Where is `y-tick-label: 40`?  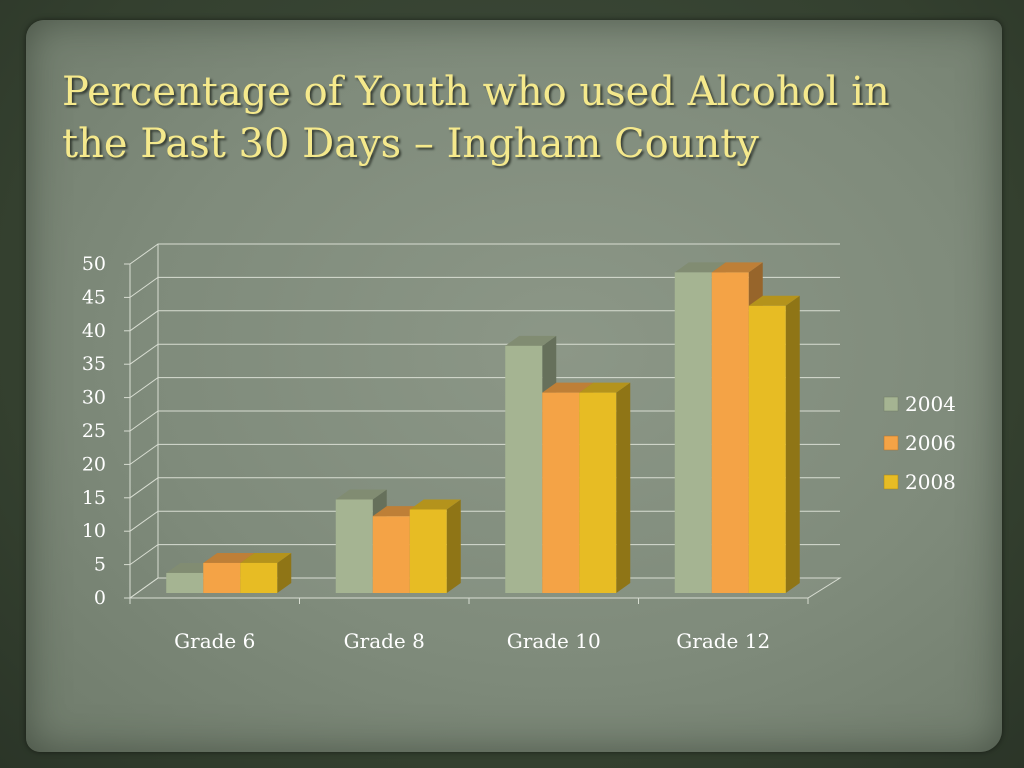
y-tick-label: 40 is located at coordinates (94, 331).